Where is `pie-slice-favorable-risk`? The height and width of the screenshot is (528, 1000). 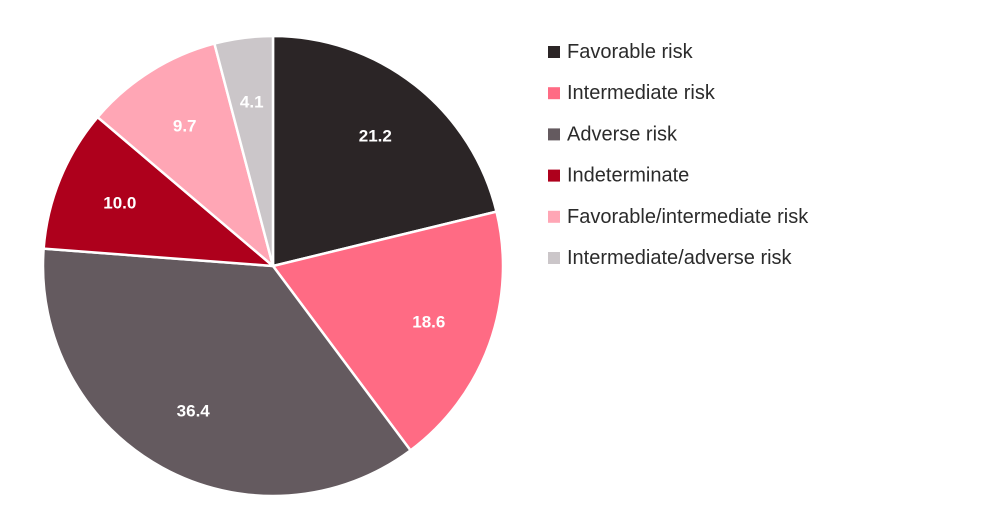 pie-slice-favorable-risk is located at coordinates (384, 151).